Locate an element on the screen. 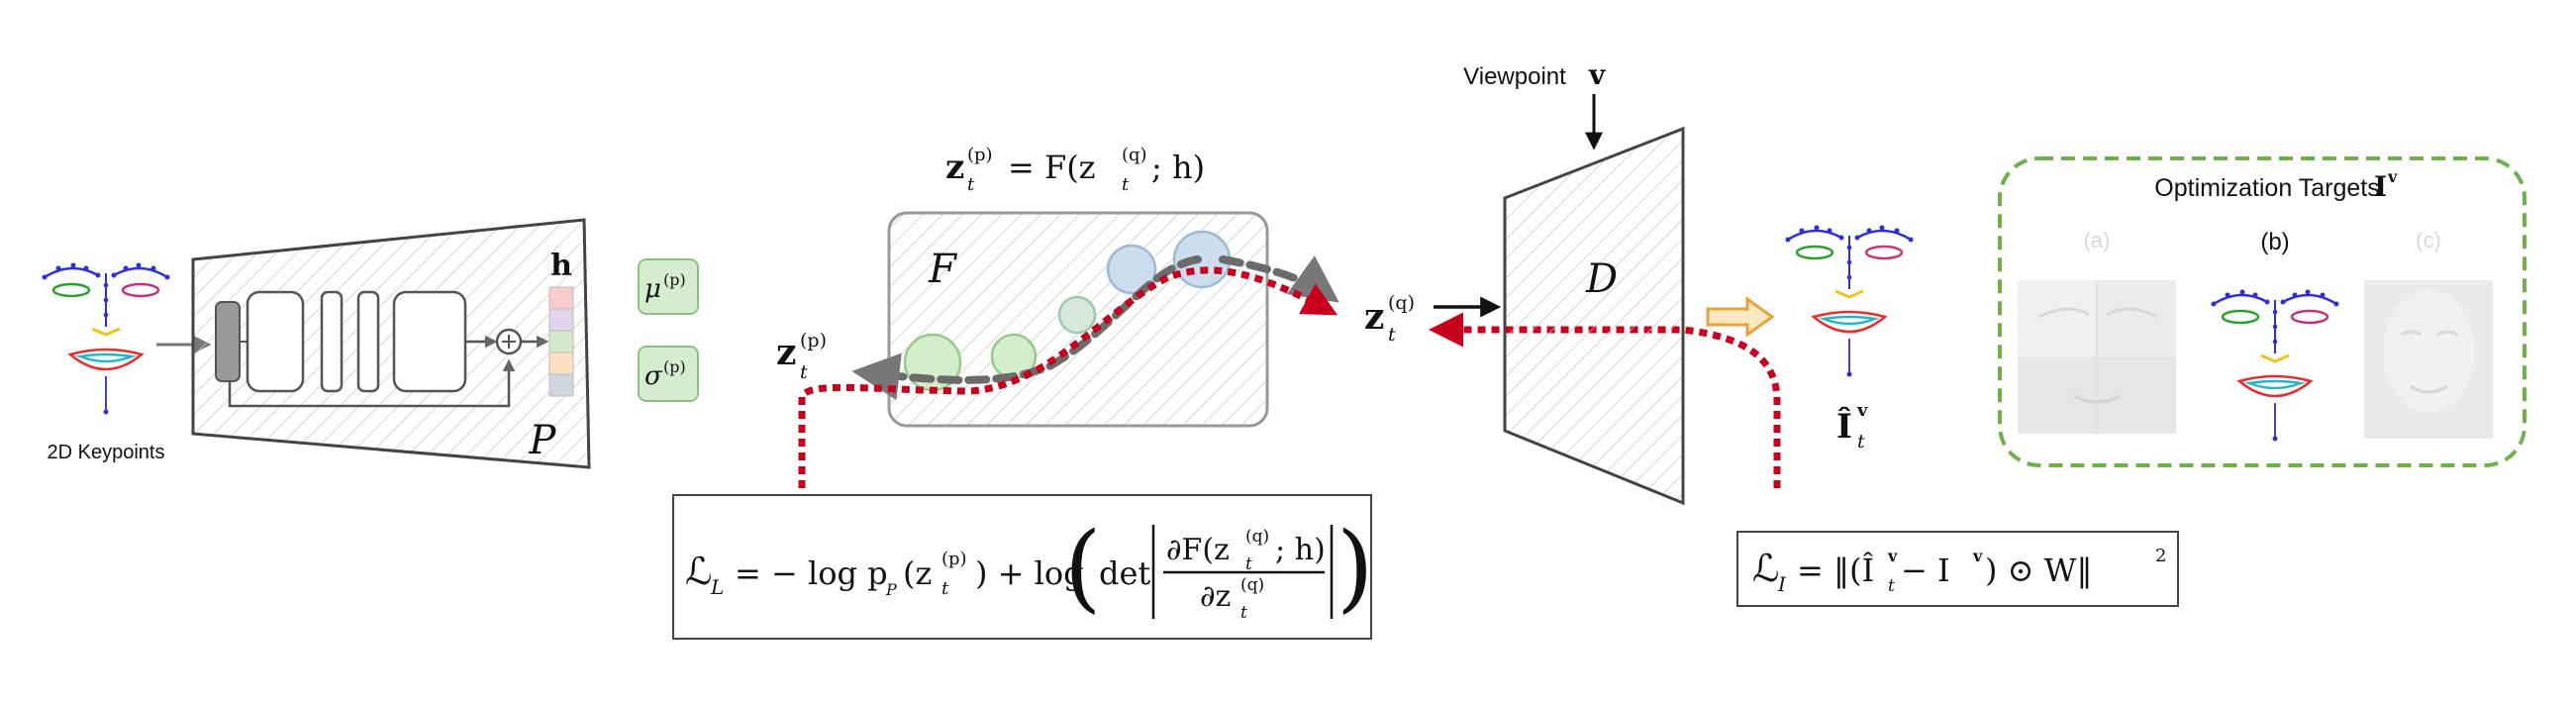  image-loss-text-3: ) ⊙ W‖ is located at coordinates (2039, 570).